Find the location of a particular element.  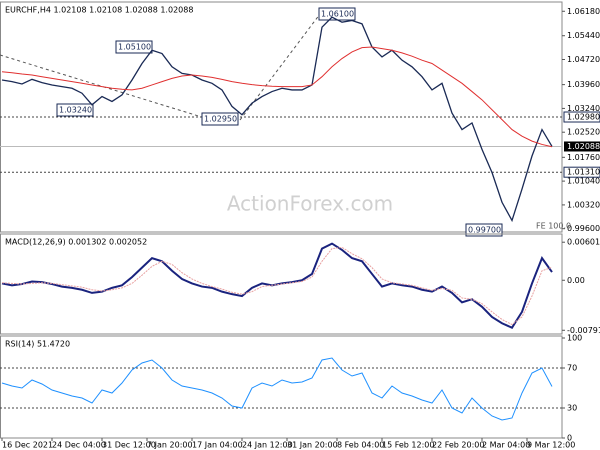

annotation: 1.05100 is located at coordinates (134, 47).